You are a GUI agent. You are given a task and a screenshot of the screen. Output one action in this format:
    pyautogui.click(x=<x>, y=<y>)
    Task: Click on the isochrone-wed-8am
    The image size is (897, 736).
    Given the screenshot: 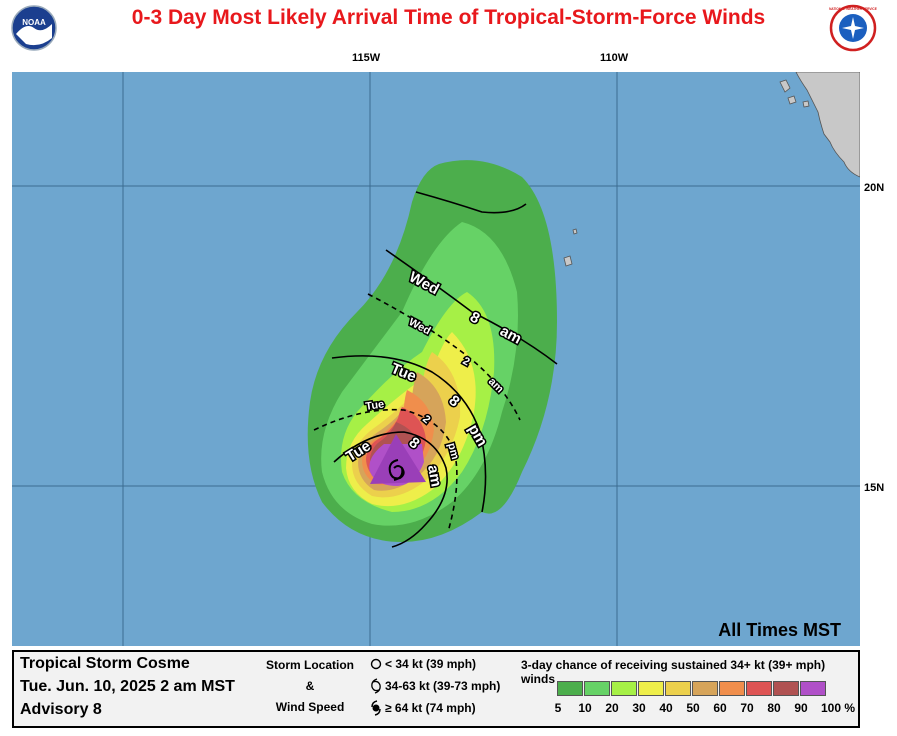 What is the action you would take?
    pyautogui.click(x=471, y=307)
    